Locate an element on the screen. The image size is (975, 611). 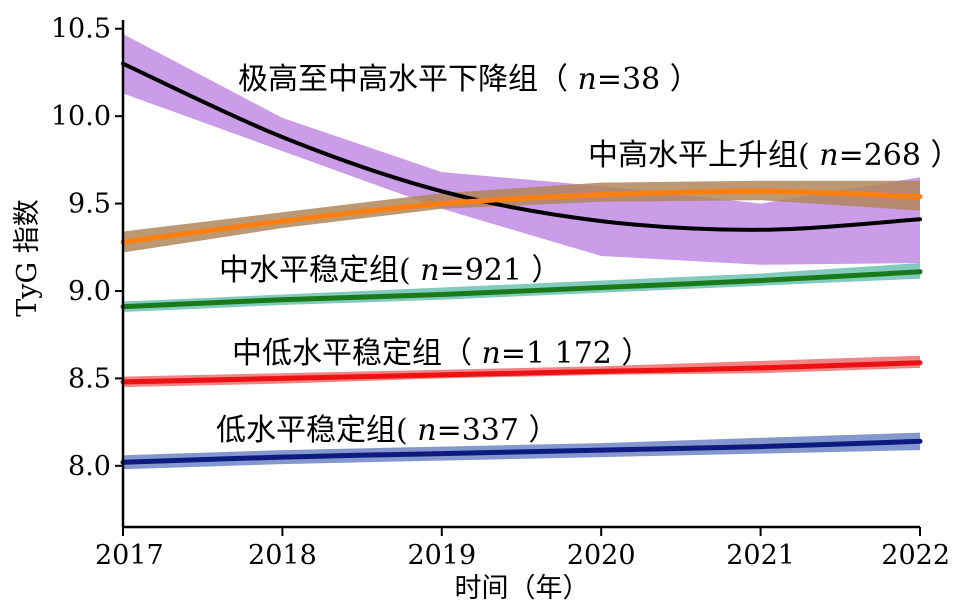
series-label-1: 极高至中高水平下降组（ n=38 ） is located at coordinates (469, 79).